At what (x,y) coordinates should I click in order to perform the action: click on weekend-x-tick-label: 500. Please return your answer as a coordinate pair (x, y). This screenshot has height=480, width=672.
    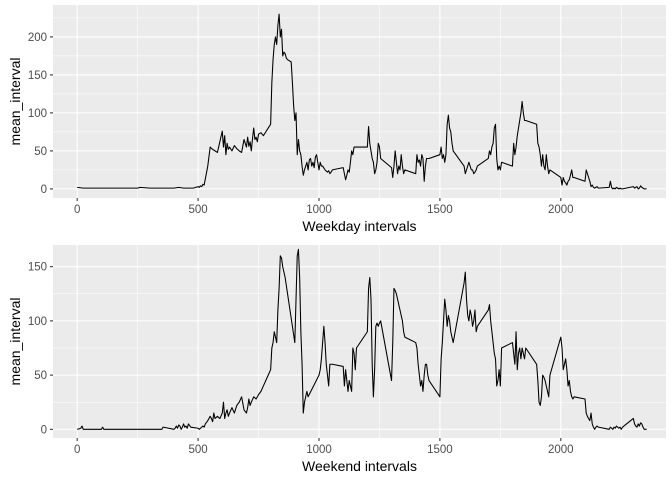
    Looking at the image, I should click on (197, 450).